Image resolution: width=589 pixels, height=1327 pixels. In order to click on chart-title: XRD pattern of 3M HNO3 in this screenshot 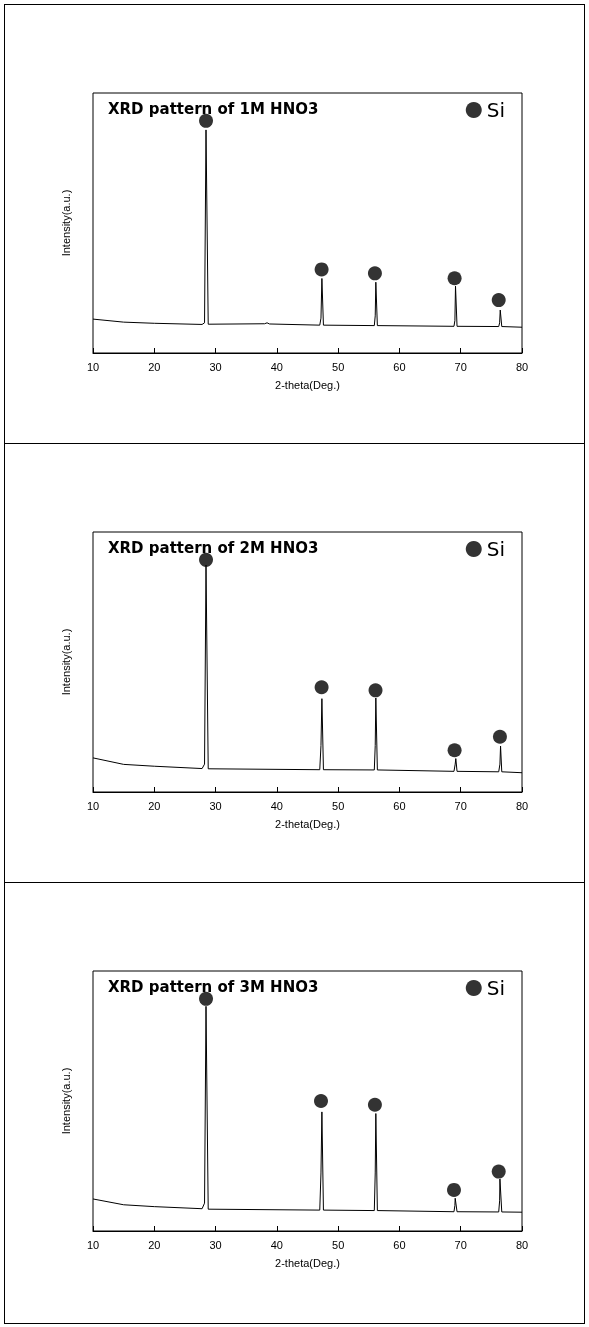, I will do `click(213, 986)`.